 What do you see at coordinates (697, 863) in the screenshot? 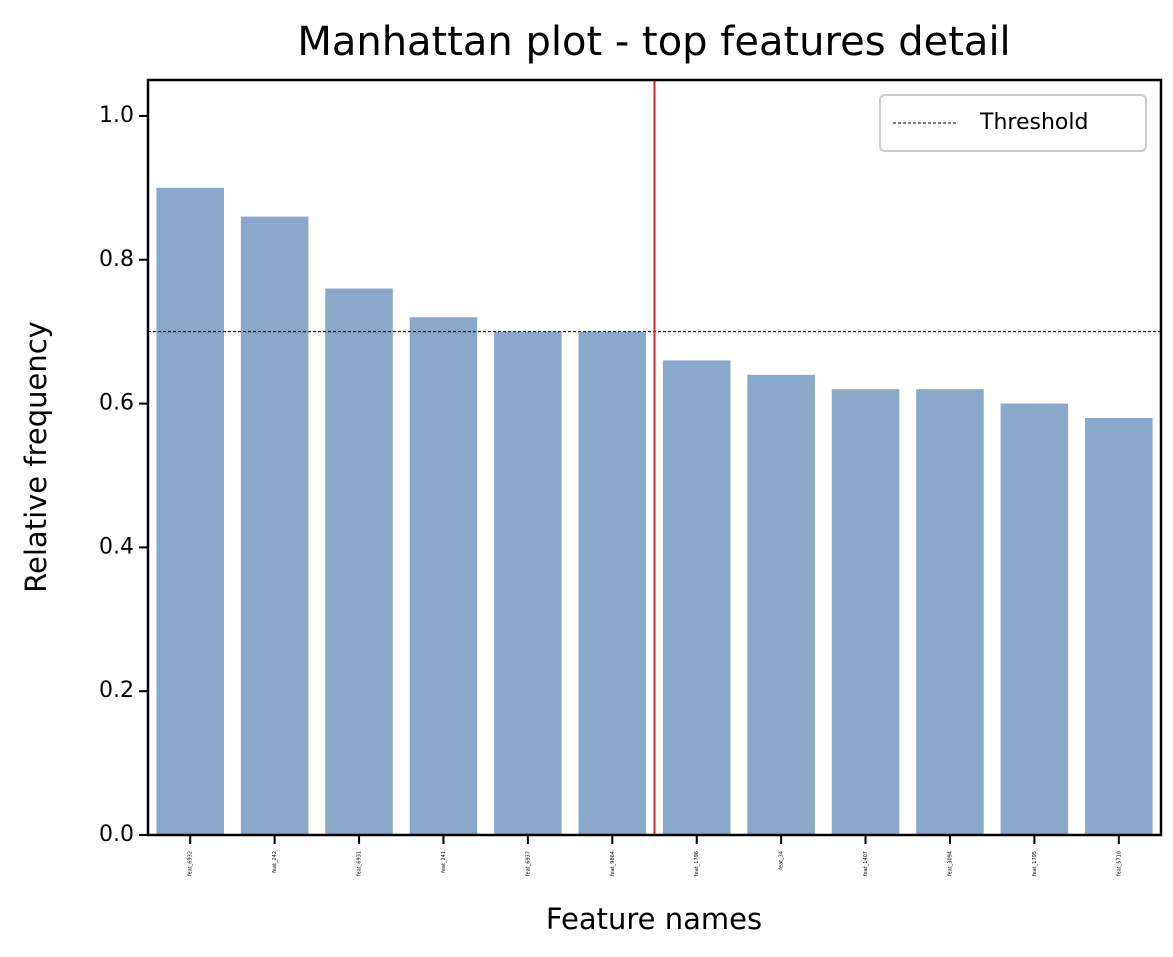
I see `x-tick-label: feat_1796` at bounding box center [697, 863].